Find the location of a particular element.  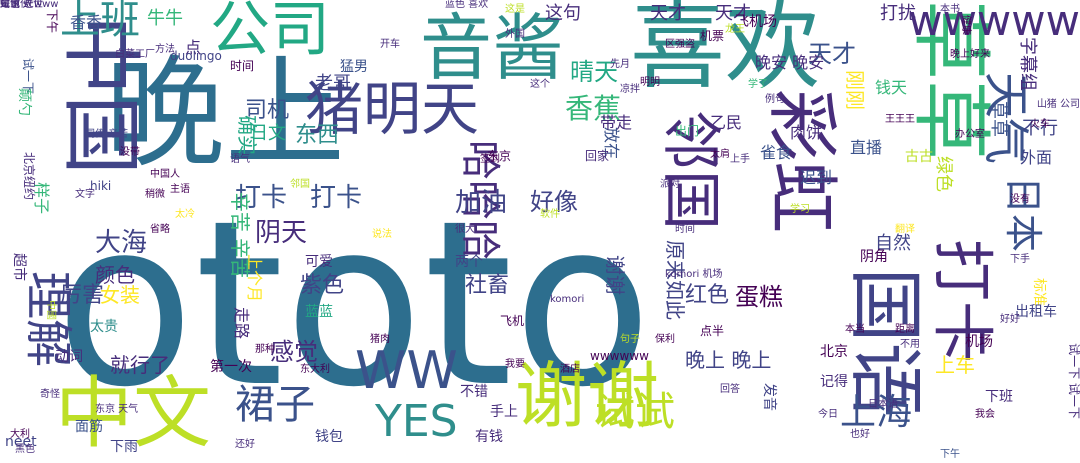

cloud-word: 中文 is located at coordinates (133, 414).